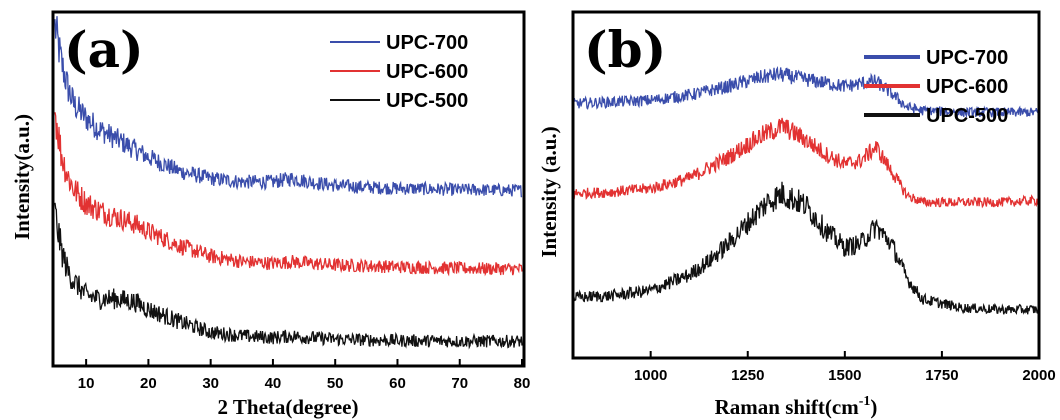  What do you see at coordinates (806, 163) in the screenshot?
I see `panel-b-series-upc-600-line` at bounding box center [806, 163].